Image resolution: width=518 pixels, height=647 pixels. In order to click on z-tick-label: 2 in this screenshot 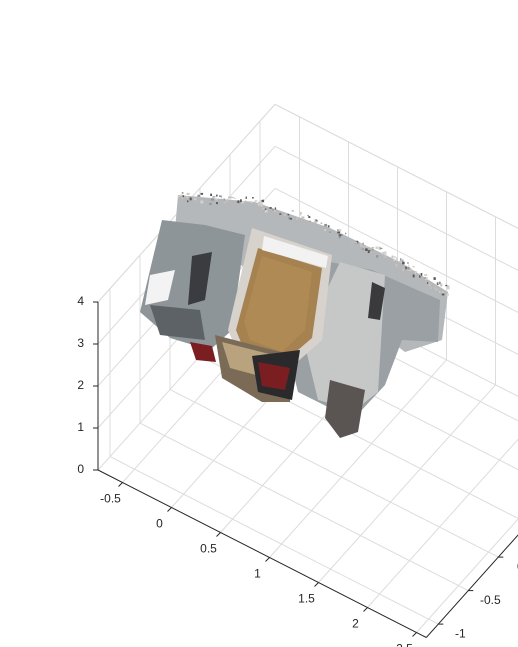, I will do `click(80, 385)`.